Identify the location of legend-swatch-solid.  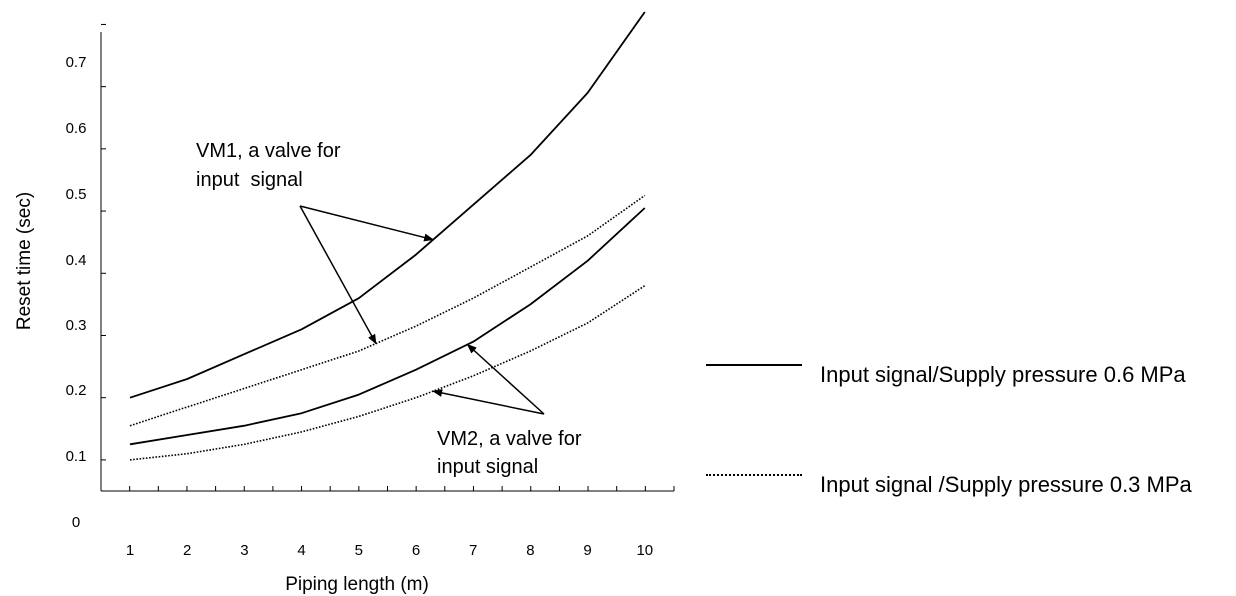
(754, 365).